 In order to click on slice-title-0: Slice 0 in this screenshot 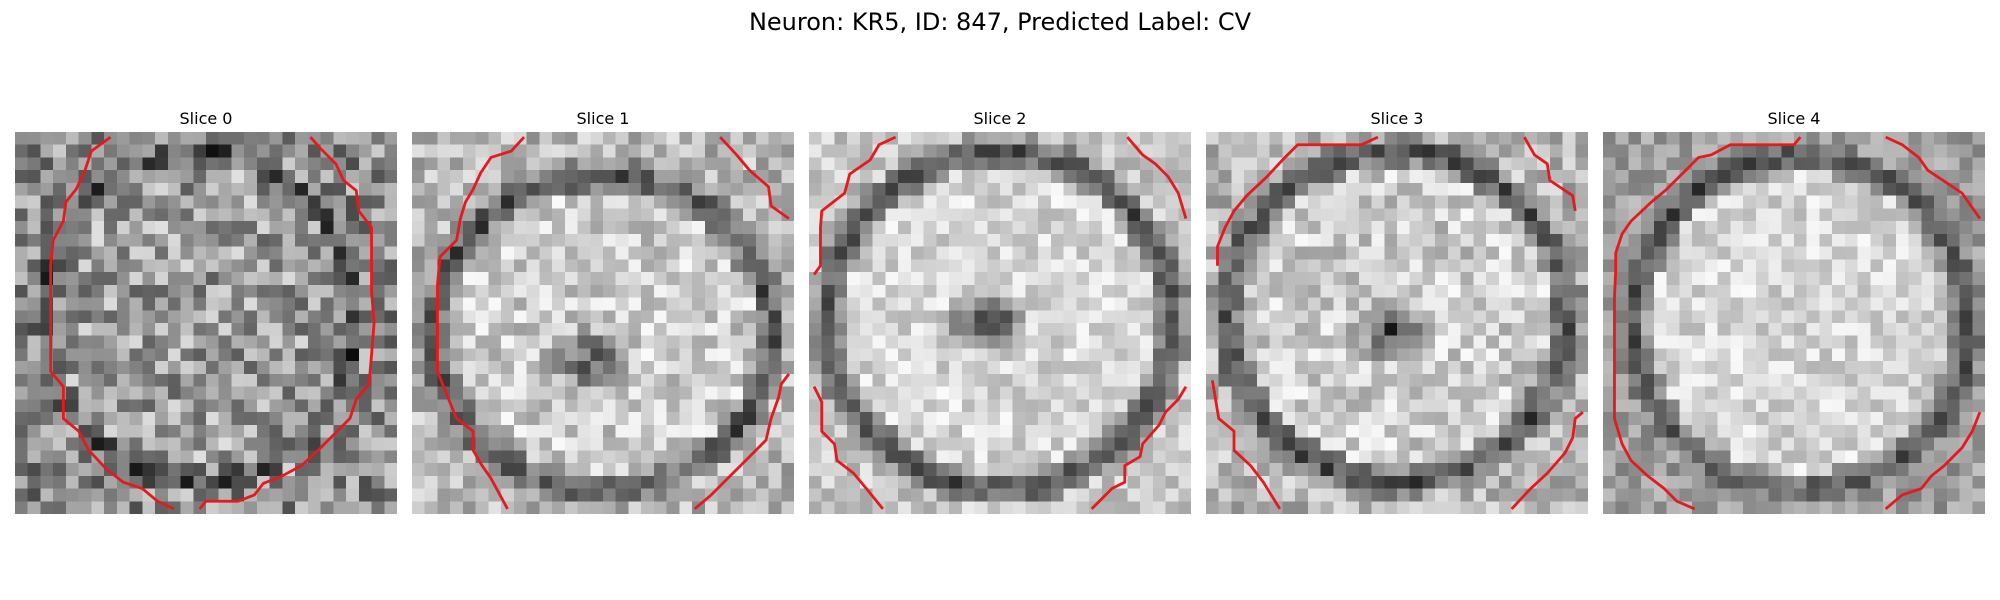, I will do `click(206, 118)`.